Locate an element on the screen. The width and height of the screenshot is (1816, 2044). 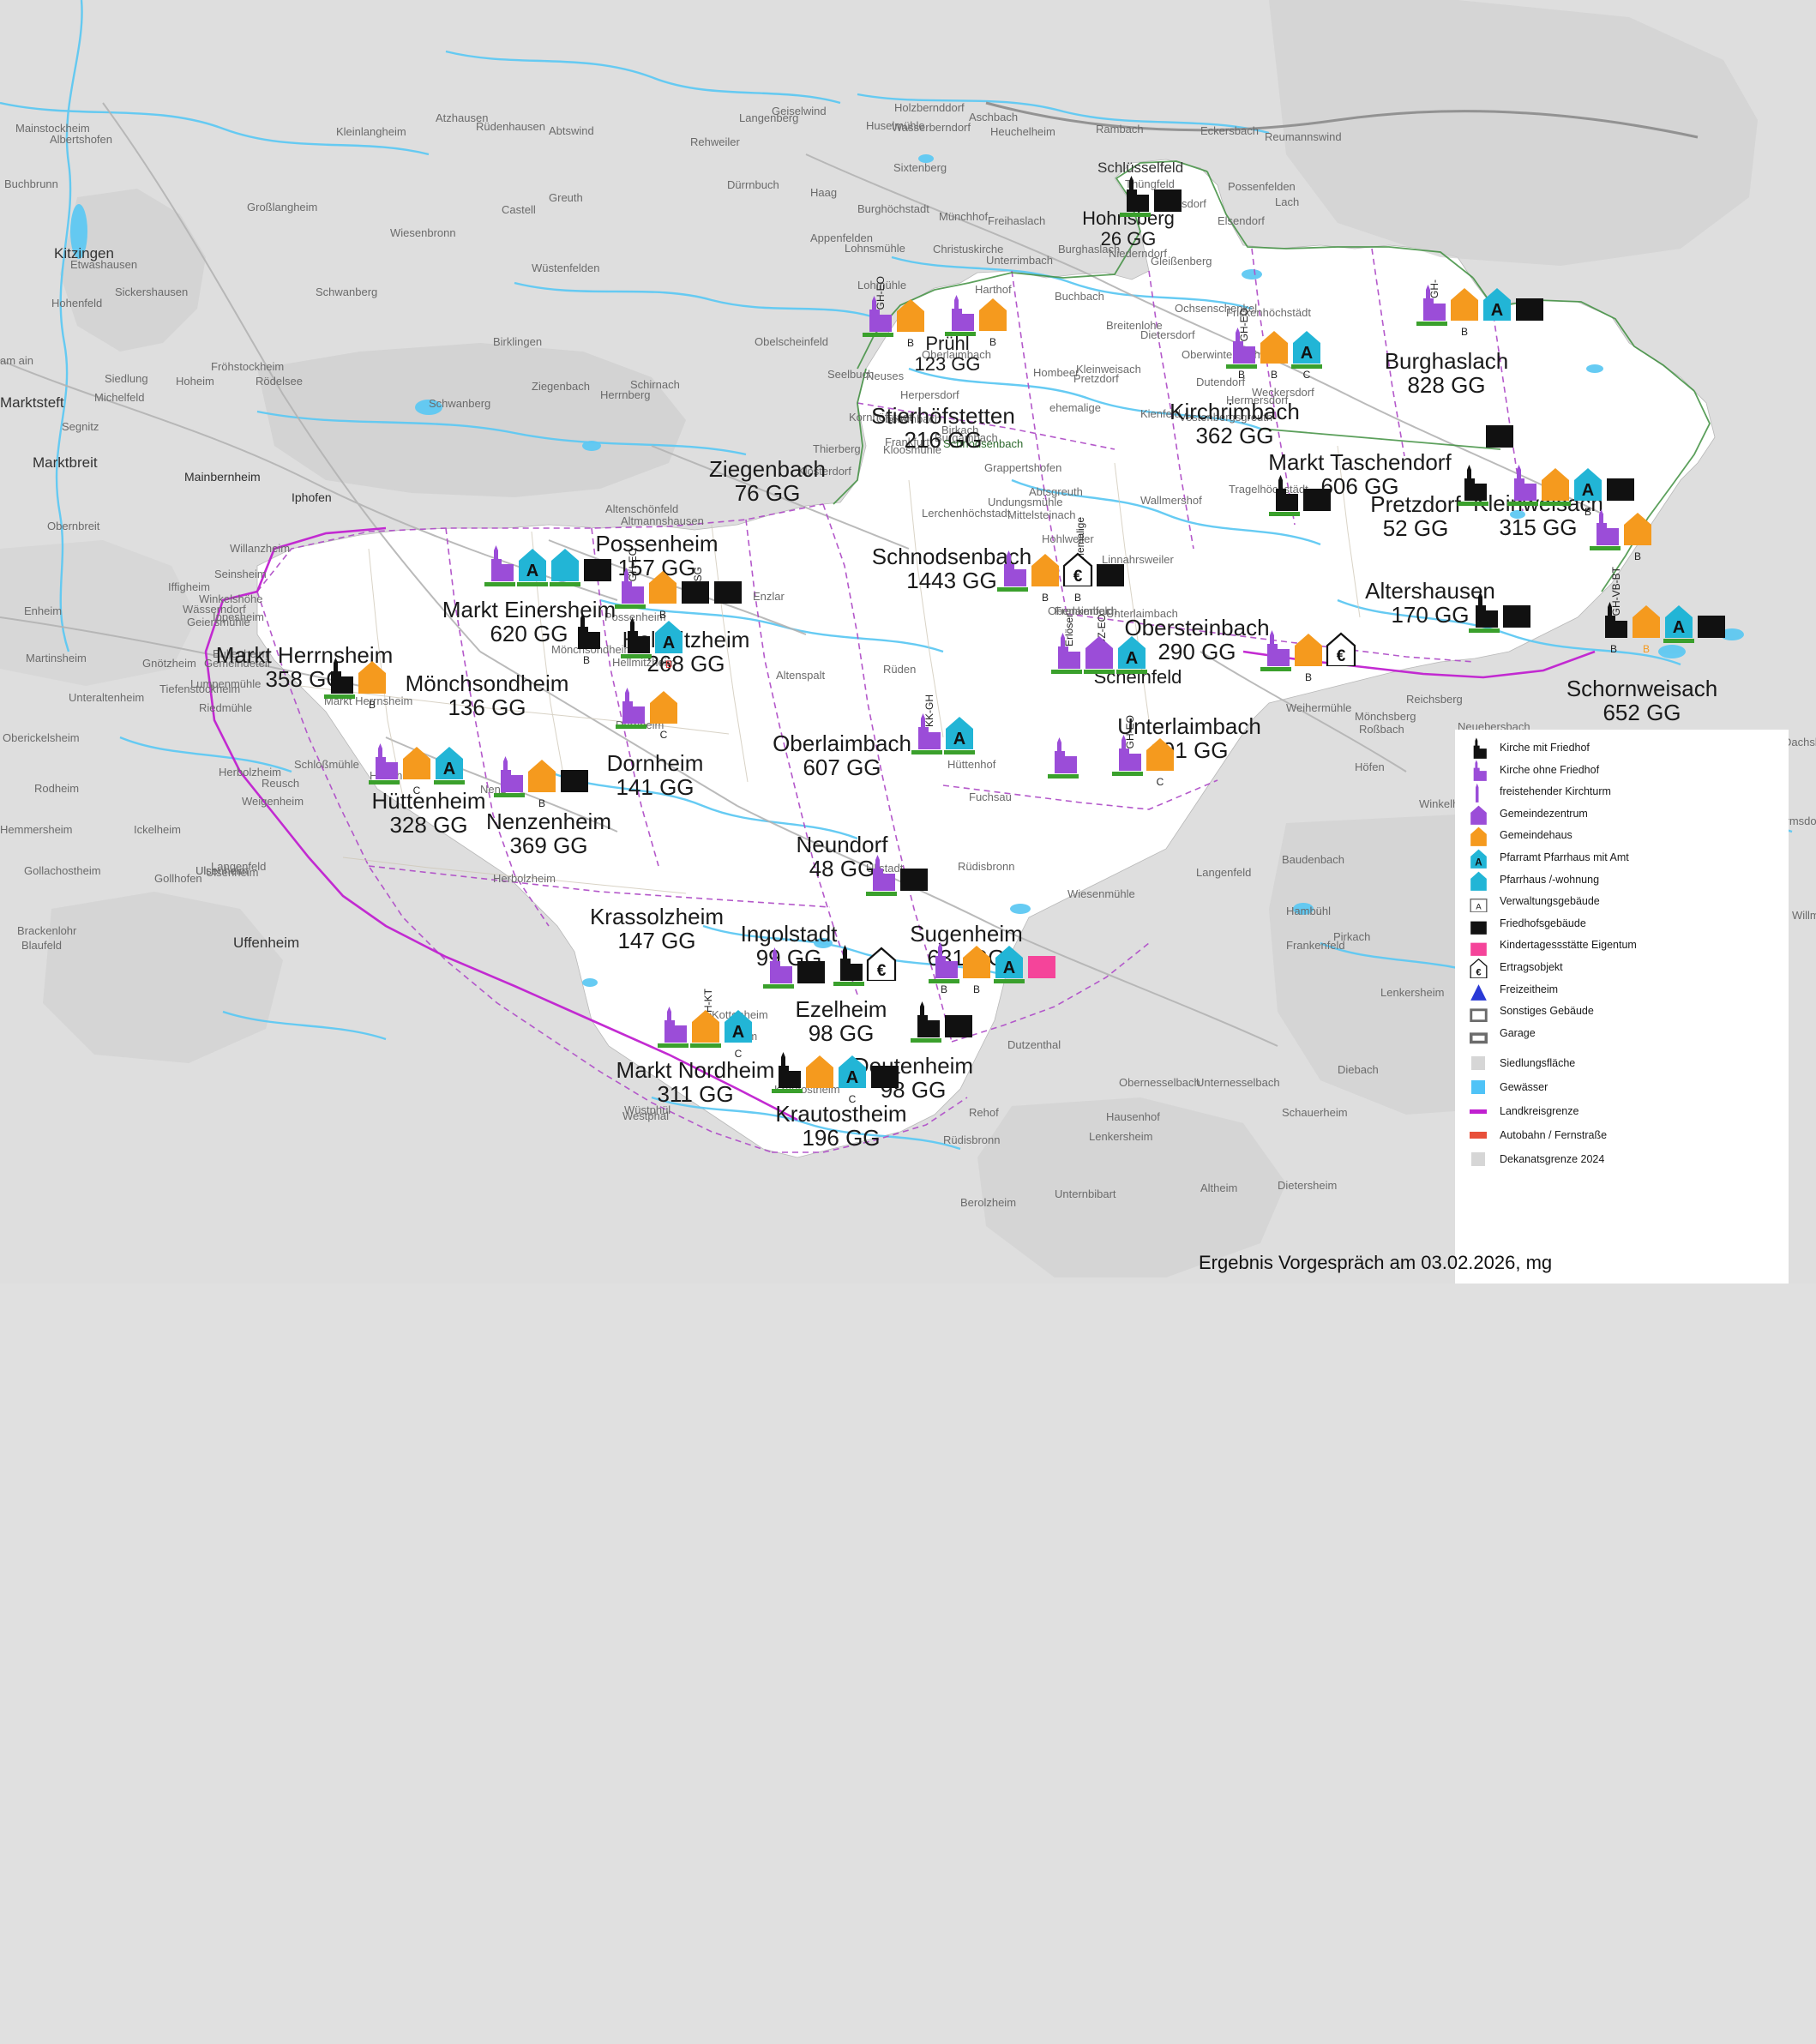
building-marker: GH-KT is located at coordinates (705, 1024).